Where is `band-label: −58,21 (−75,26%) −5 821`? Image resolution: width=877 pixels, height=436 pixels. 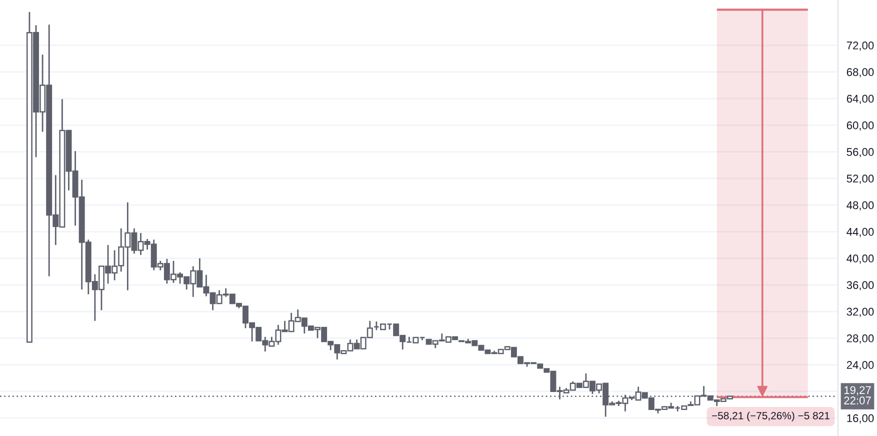
band-label: −58,21 (−75,26%) −5 821 is located at coordinates (771, 417).